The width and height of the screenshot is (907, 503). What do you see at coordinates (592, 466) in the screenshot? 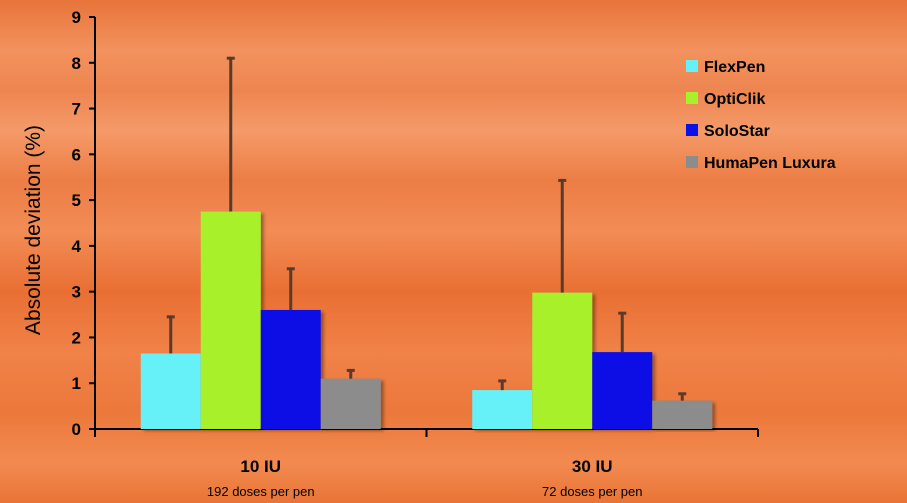
I see `x-category-label: 30 IU` at bounding box center [592, 466].